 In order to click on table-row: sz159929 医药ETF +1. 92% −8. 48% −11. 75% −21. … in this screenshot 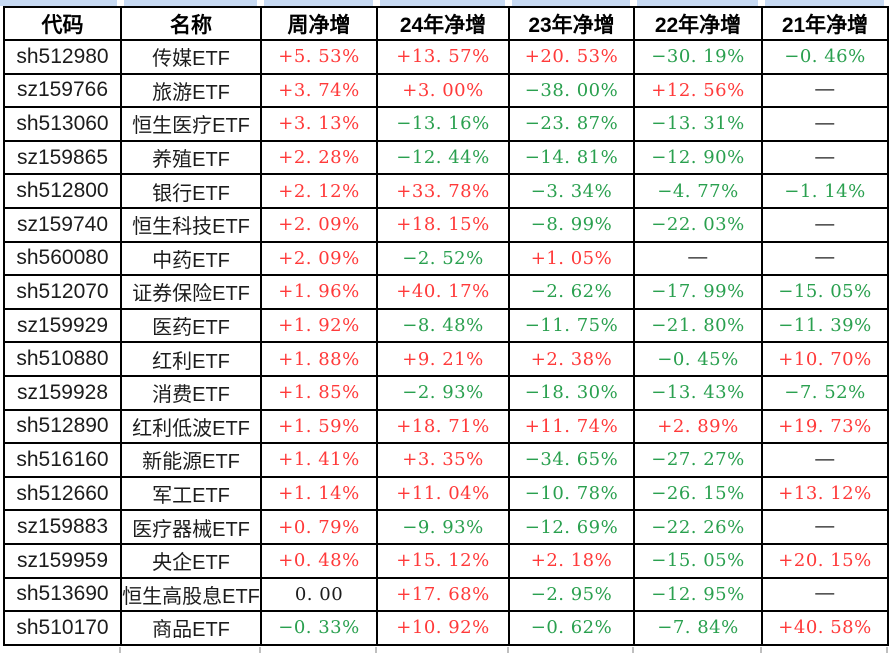, I will do `click(446, 325)`.